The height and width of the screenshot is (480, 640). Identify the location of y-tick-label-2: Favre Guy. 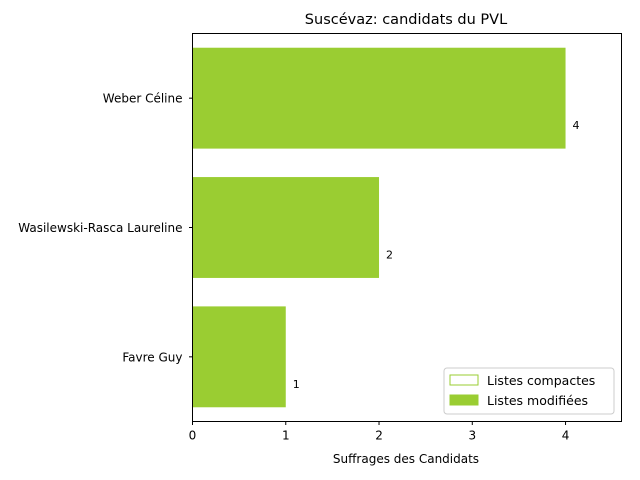
(152, 357).